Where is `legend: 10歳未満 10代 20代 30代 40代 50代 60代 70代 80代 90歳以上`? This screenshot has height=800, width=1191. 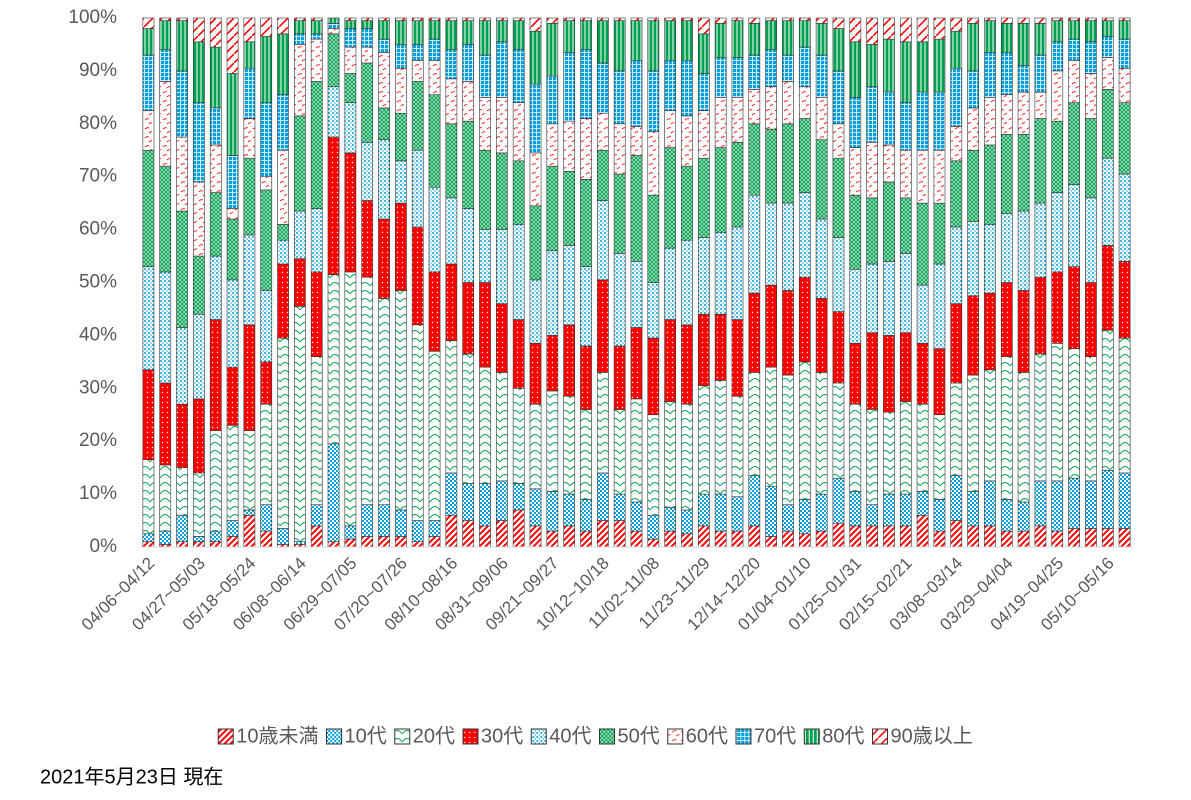 legend: 10歳未満 10代 20代 30代 40代 50代 60代 70代 80代 90歳以上 is located at coordinates (595, 735).